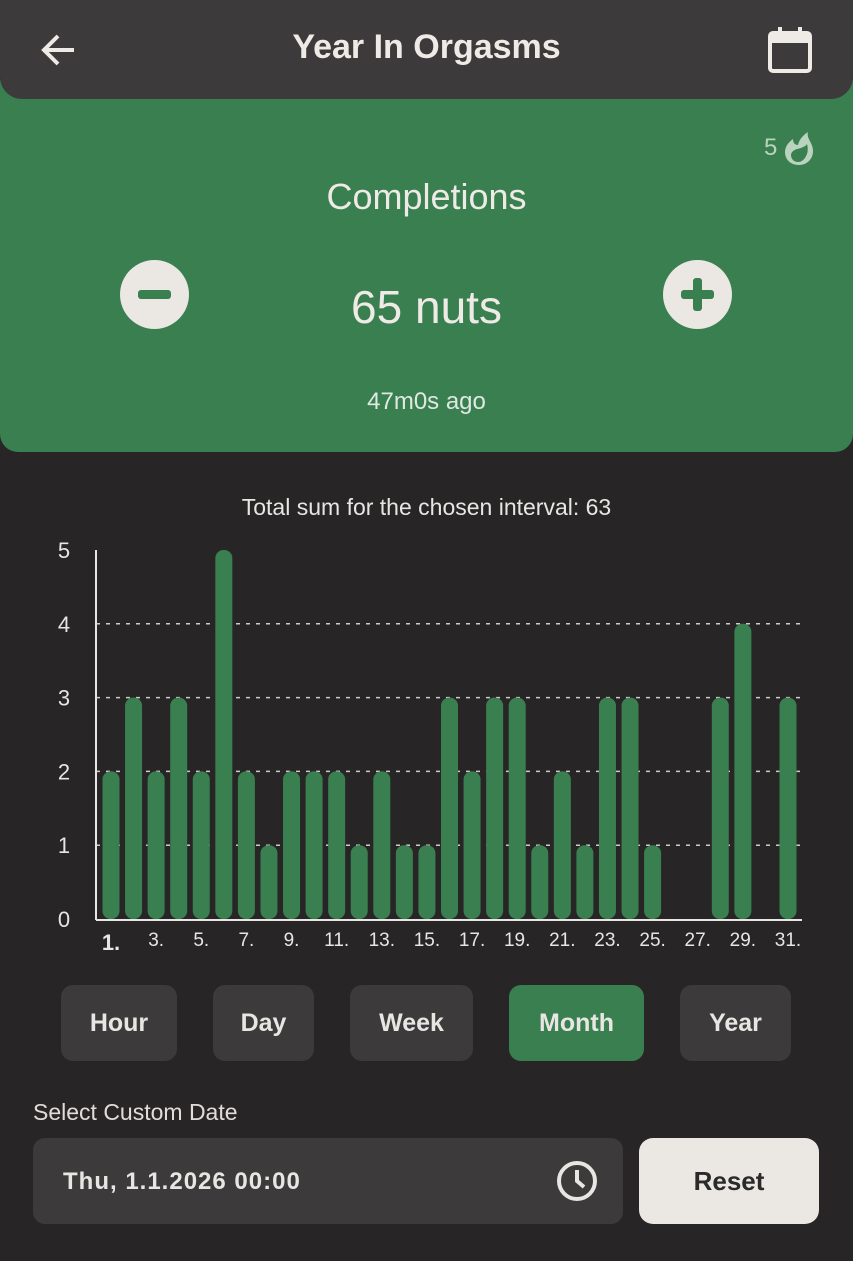 This screenshot has height=1261, width=853. I want to click on interval-label: Year, so click(735, 1022).